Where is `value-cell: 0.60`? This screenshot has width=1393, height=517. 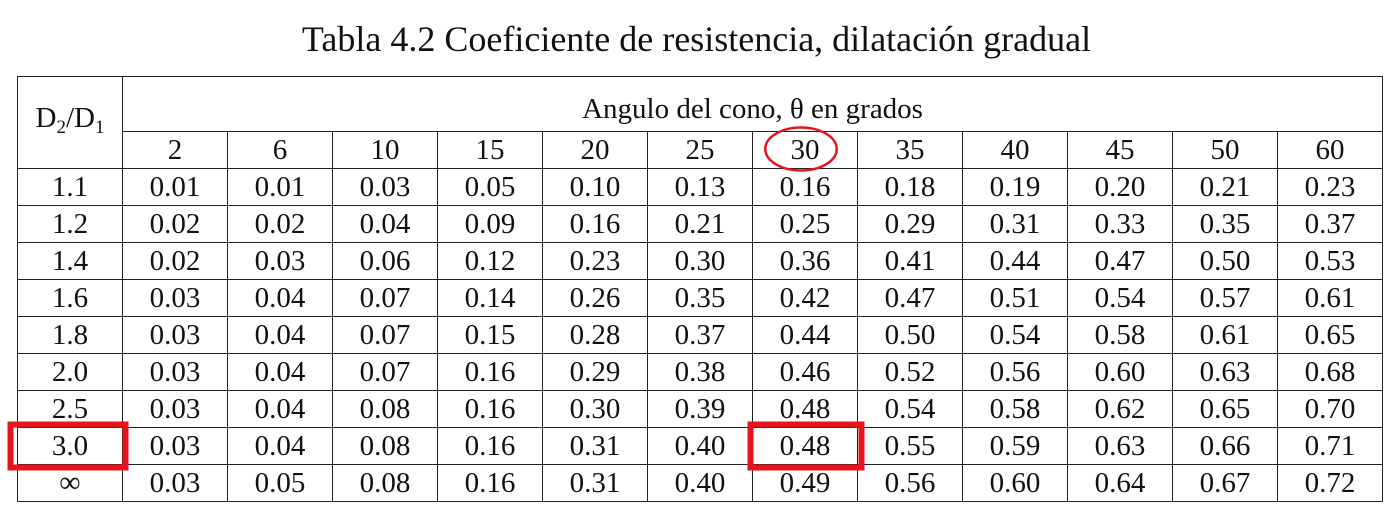 value-cell: 0.60 is located at coordinates (1120, 372).